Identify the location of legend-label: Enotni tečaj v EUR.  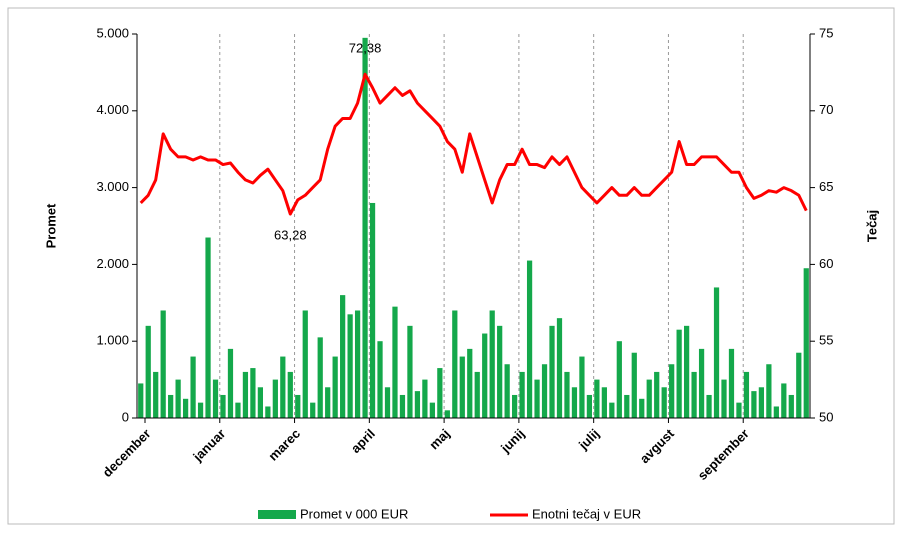
(586, 513).